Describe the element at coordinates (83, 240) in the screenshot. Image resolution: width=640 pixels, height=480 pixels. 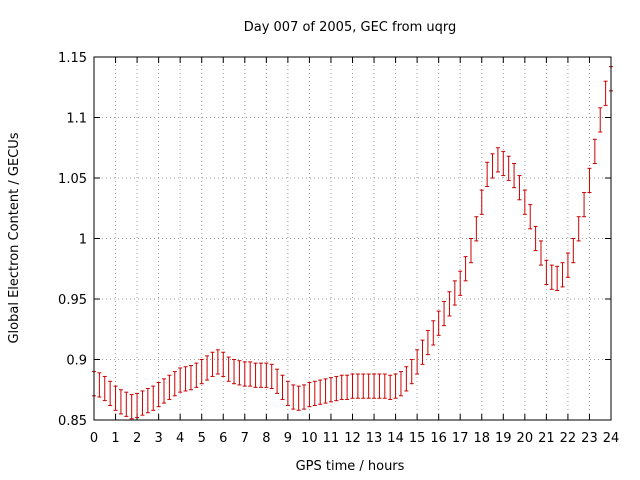
I see `y-tick-label: 1` at that location.